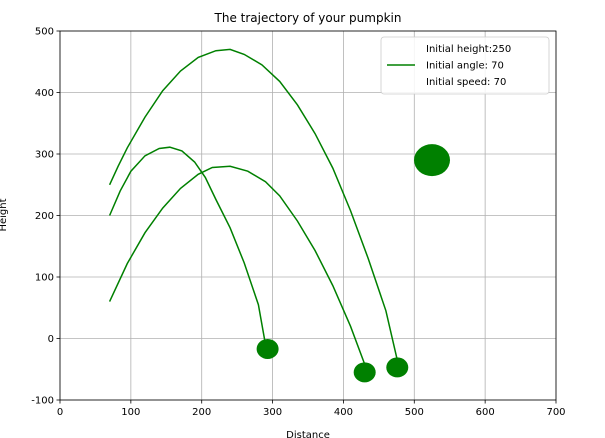  Describe the element at coordinates (130, 412) in the screenshot. I see `x-tick-label: 100` at that location.